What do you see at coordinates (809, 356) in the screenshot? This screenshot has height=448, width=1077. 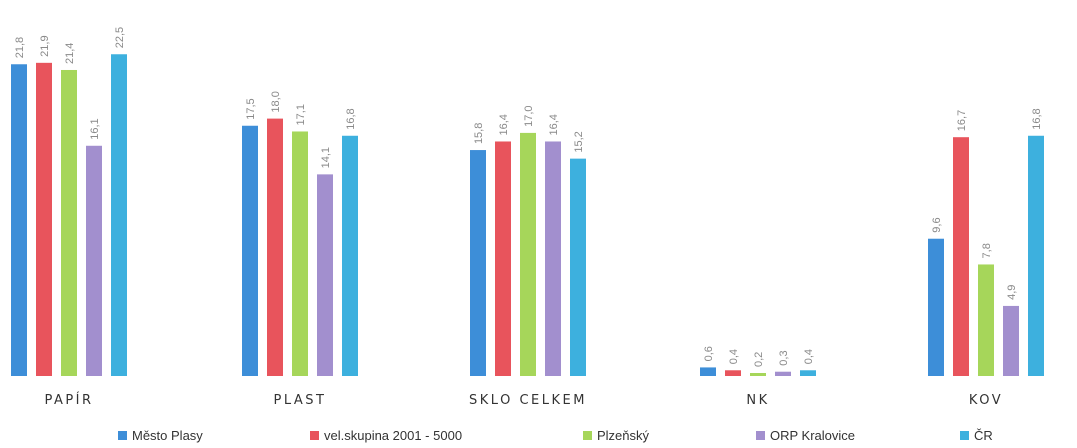 I see `value-label-nk-cr: 0,4` at bounding box center [809, 356].